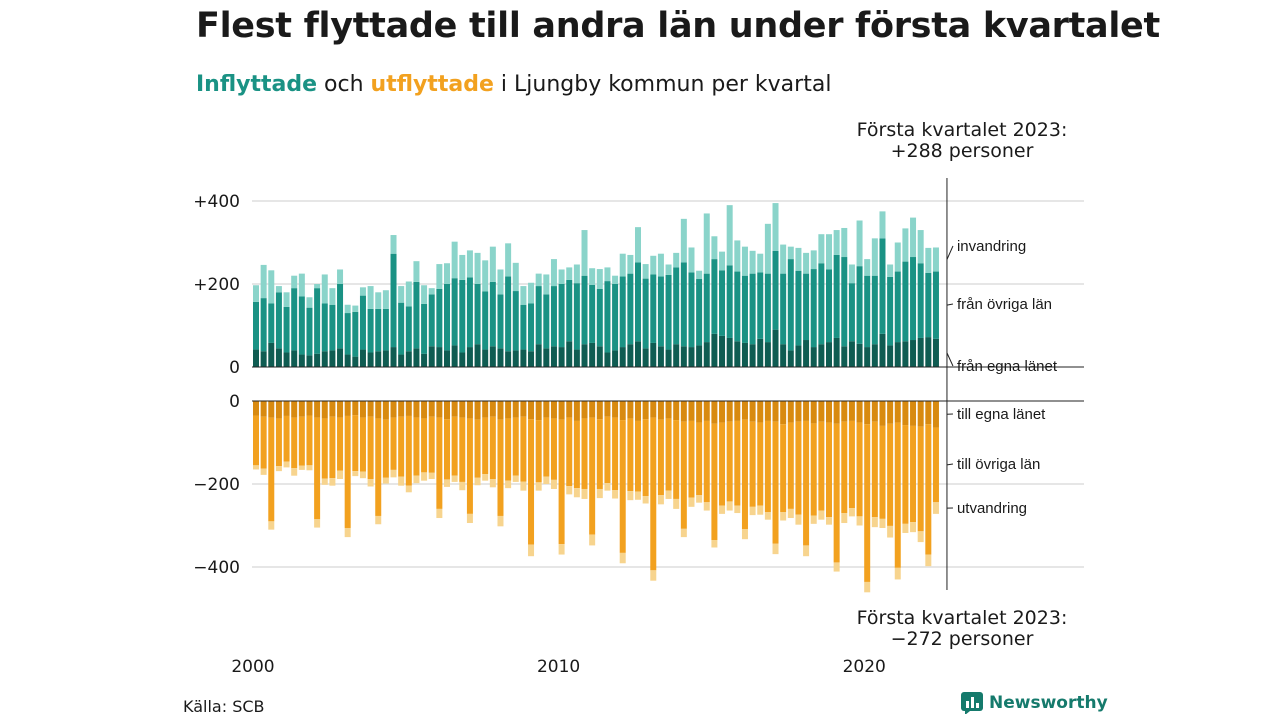  What do you see at coordinates (1007, 366) in the screenshot?
I see `series-label: från egna länet` at bounding box center [1007, 366].